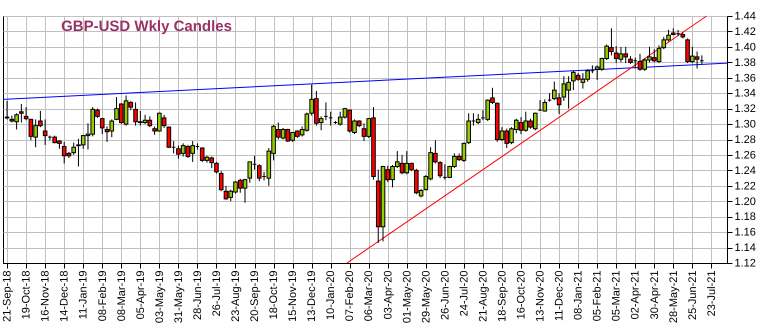  Describe the element at coordinates (745, 32) in the screenshot. I see `y-tick-label: 1.42` at that location.